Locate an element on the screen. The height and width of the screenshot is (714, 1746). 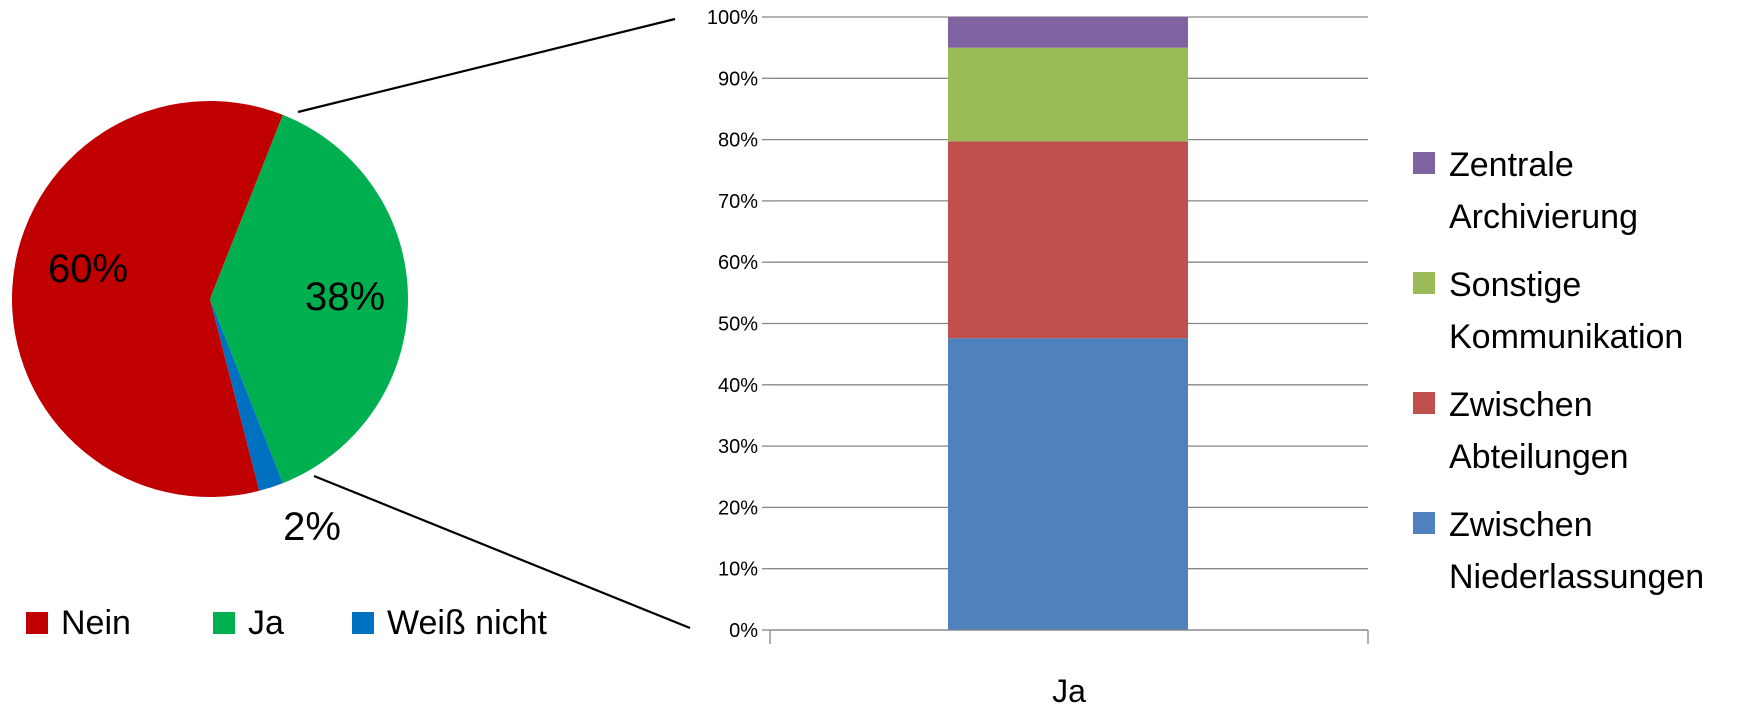
legend-label-sonstige-kommunikation-line2: Kommunikation is located at coordinates (1566, 337).